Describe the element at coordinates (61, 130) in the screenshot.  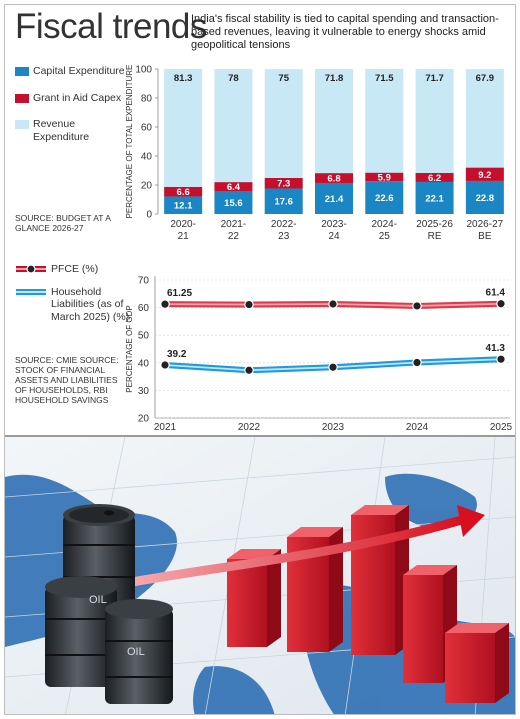
I see `legend-label: Revenue Expenditure` at that location.